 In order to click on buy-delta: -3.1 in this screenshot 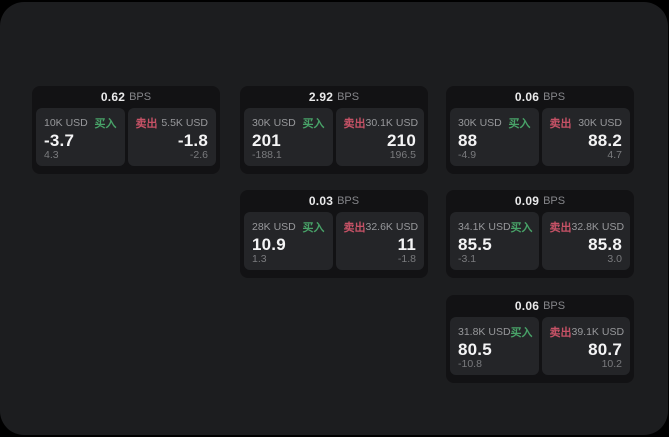, I will do `click(467, 258)`.